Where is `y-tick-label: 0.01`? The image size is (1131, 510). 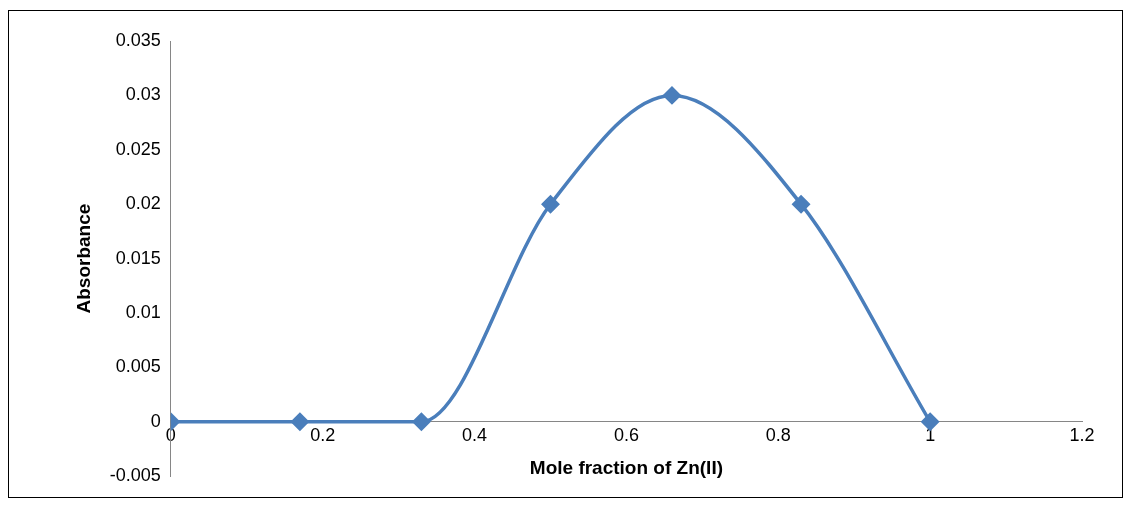
y-tick-label: 0.01 is located at coordinates (143, 311).